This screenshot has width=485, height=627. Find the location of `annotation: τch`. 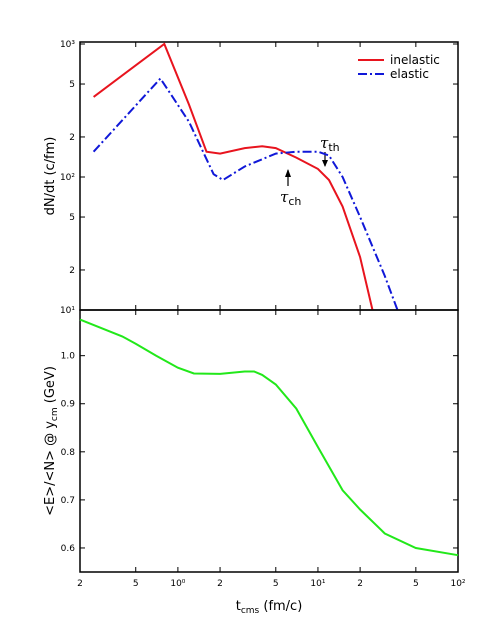

annotation: τch is located at coordinates (290, 198).